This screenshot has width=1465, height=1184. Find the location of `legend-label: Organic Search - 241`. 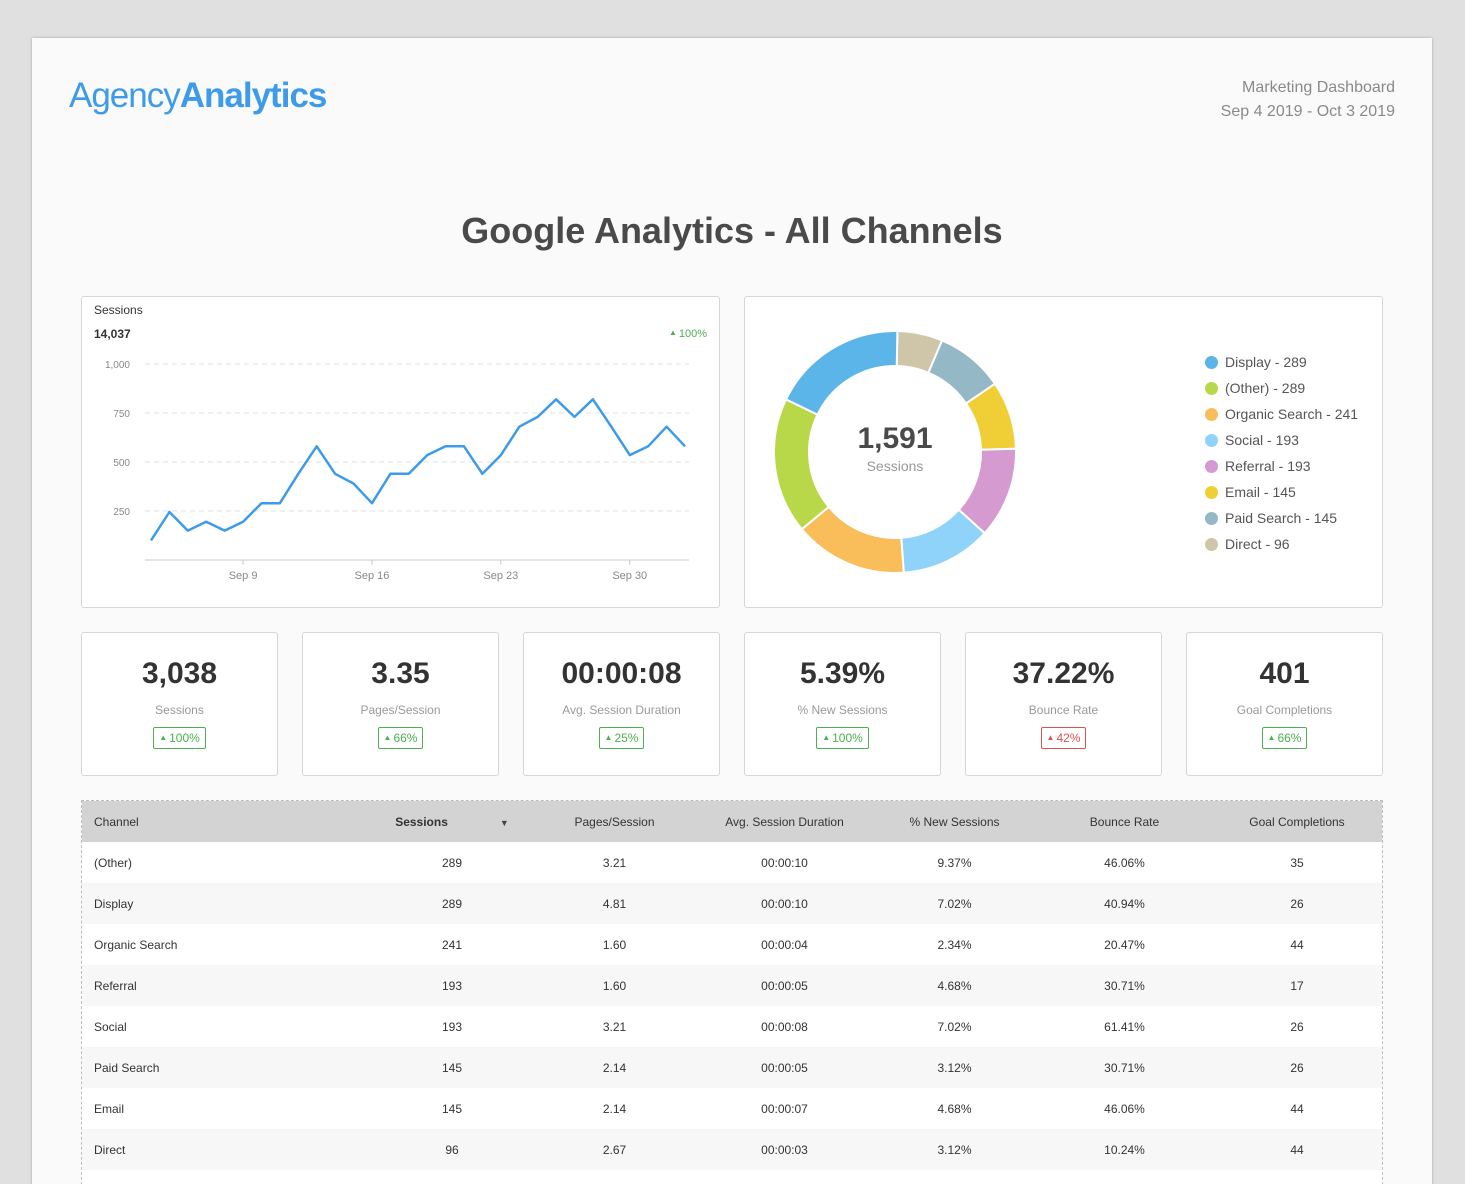

legend-label: Organic Search - 241 is located at coordinates (1292, 414).